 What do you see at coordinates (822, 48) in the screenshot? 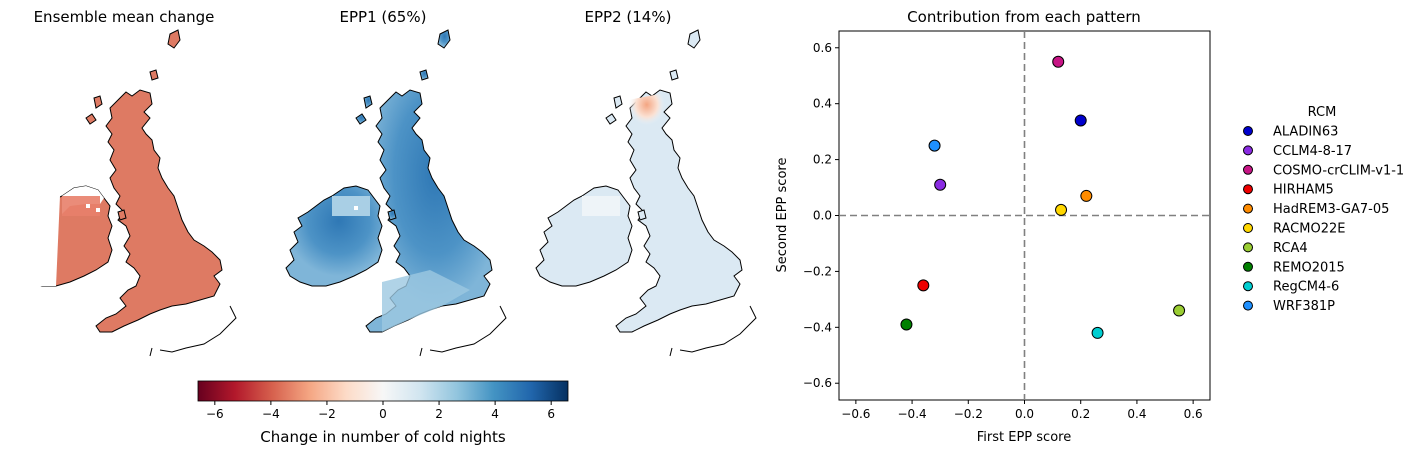
I see `y-tick-label: 0.6` at bounding box center [822, 48].